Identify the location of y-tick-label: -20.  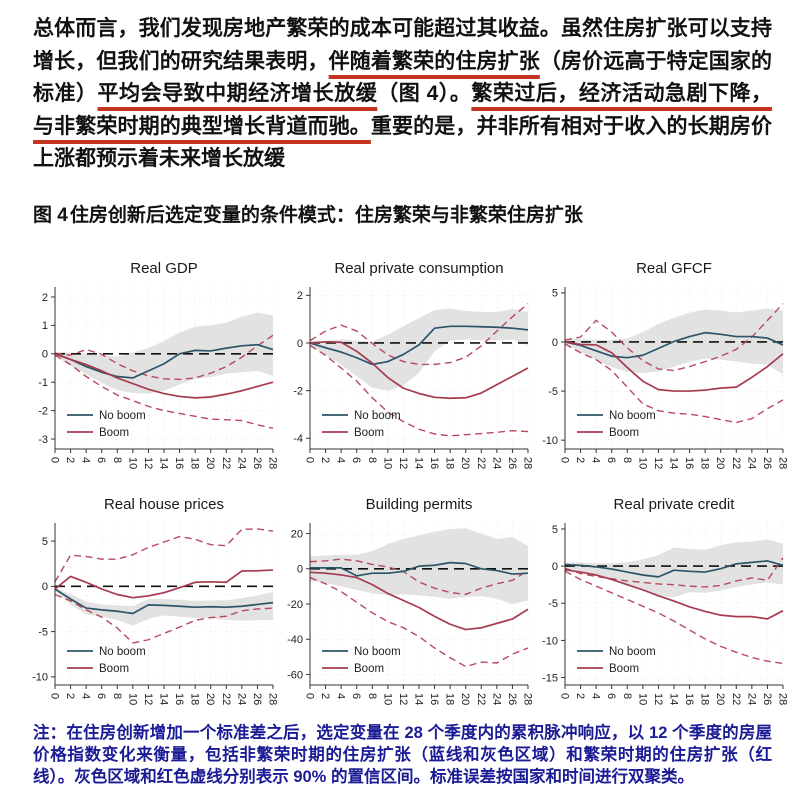
(295, 605).